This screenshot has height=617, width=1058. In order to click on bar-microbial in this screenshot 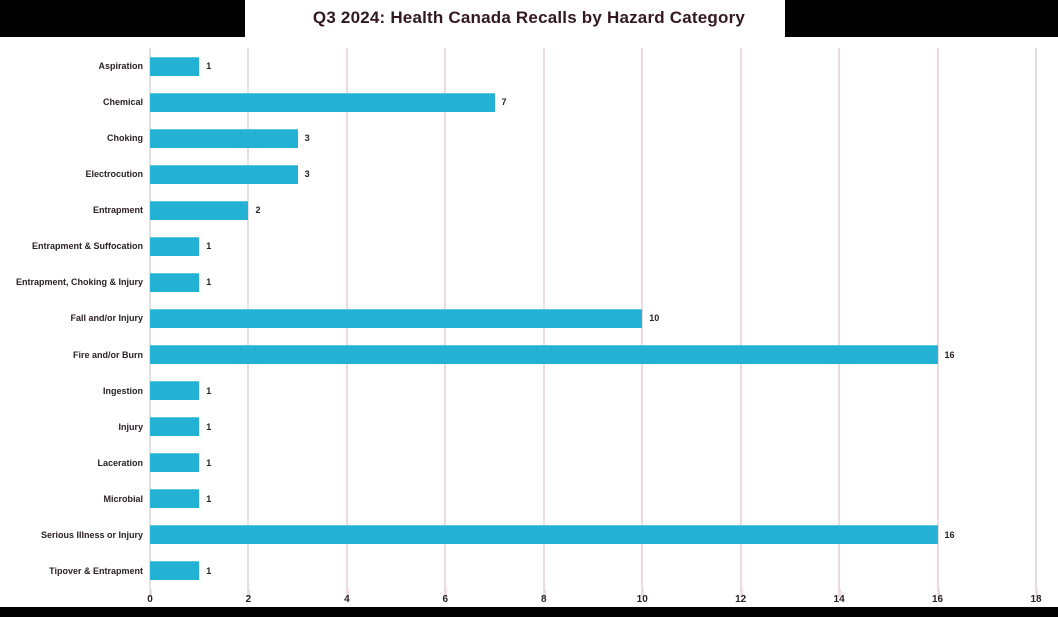, I will do `click(175, 499)`.